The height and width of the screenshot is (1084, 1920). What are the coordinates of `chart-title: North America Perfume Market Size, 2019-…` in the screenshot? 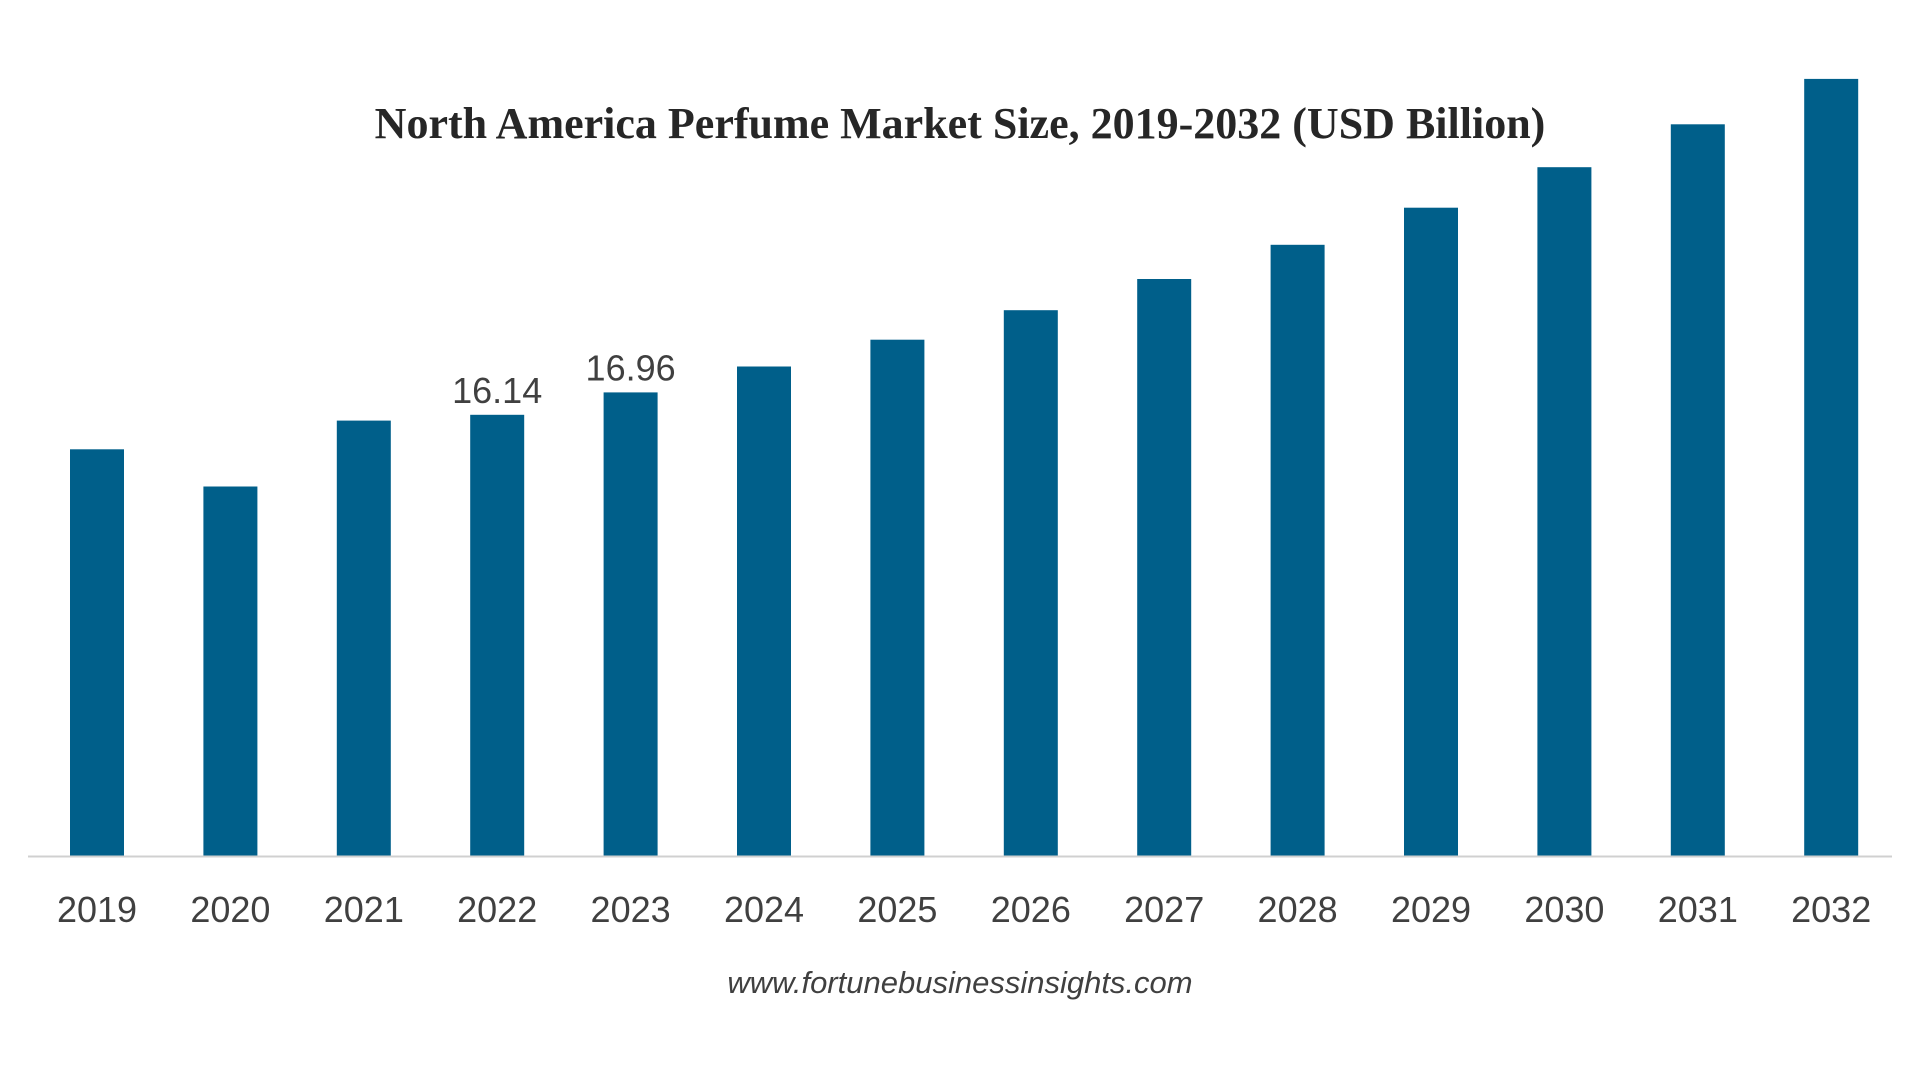 It's located at (960, 123).